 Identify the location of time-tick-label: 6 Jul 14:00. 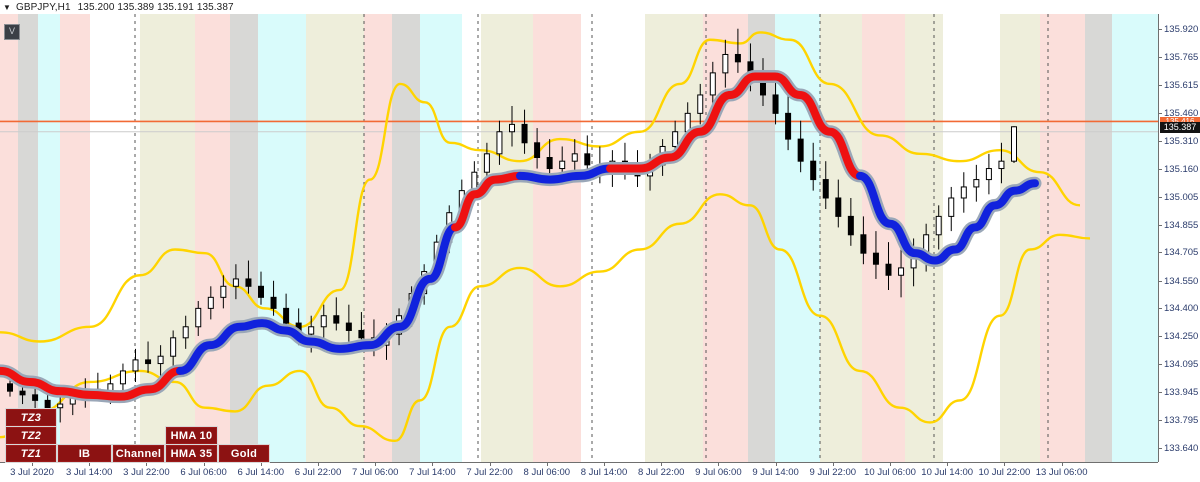
(261, 472).